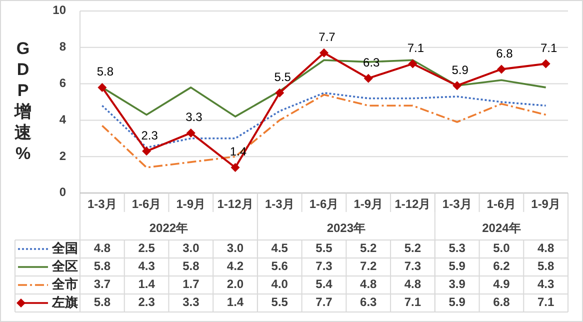  Describe the element at coordinates (64, 284) in the screenshot. I see `legend-label: 全市` at that location.